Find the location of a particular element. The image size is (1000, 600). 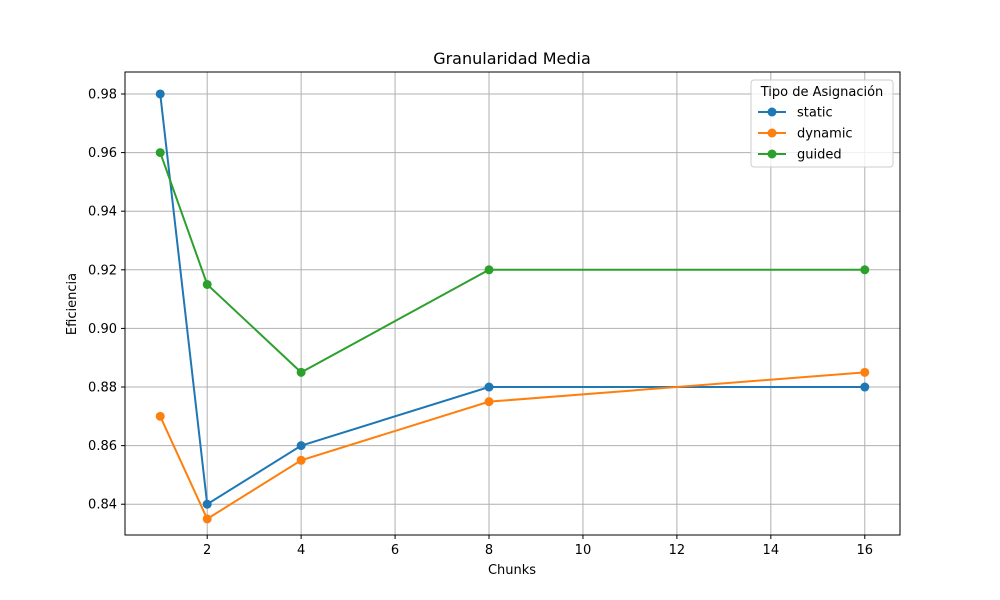

y-tick-label: 0.88 is located at coordinates (102, 388).